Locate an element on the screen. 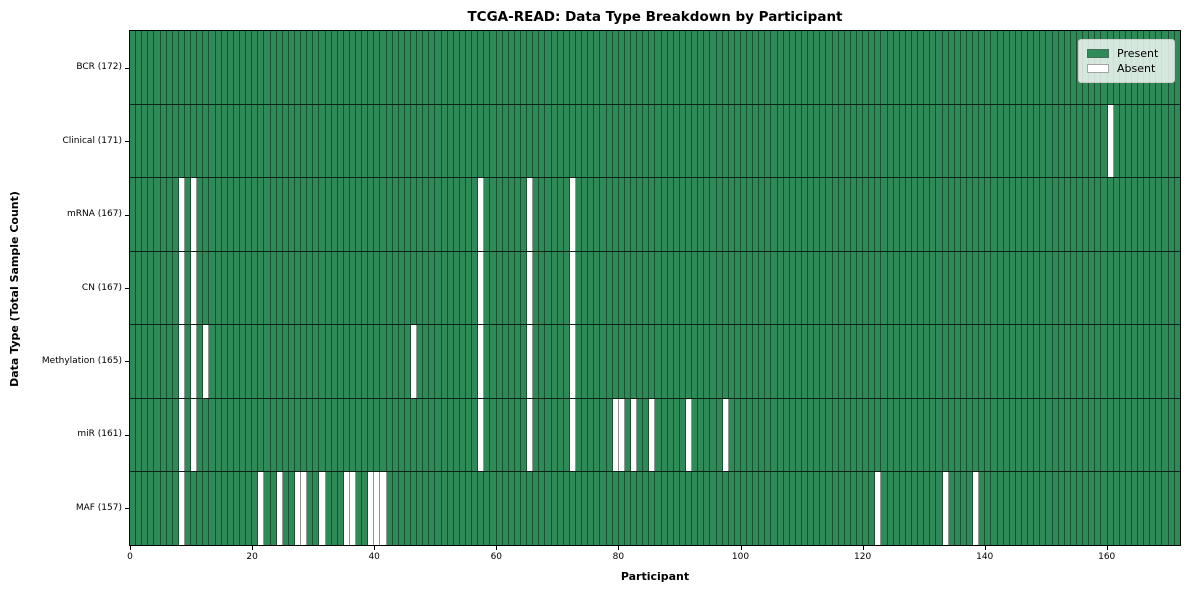 Image resolution: width=1200 pixels, height=600 pixels. x-tick-label: 40 is located at coordinates (374, 557).